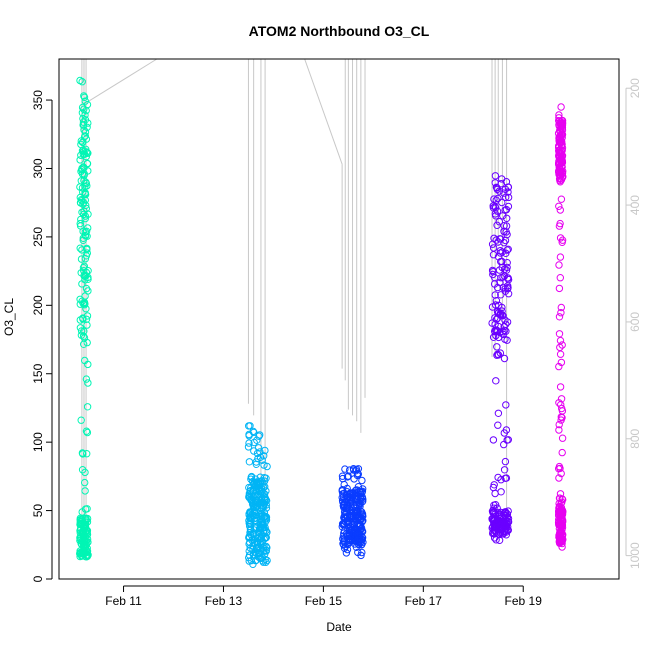 This screenshot has height=650, width=650. I want to click on x-tick-label: Feb 13, so click(224, 601).